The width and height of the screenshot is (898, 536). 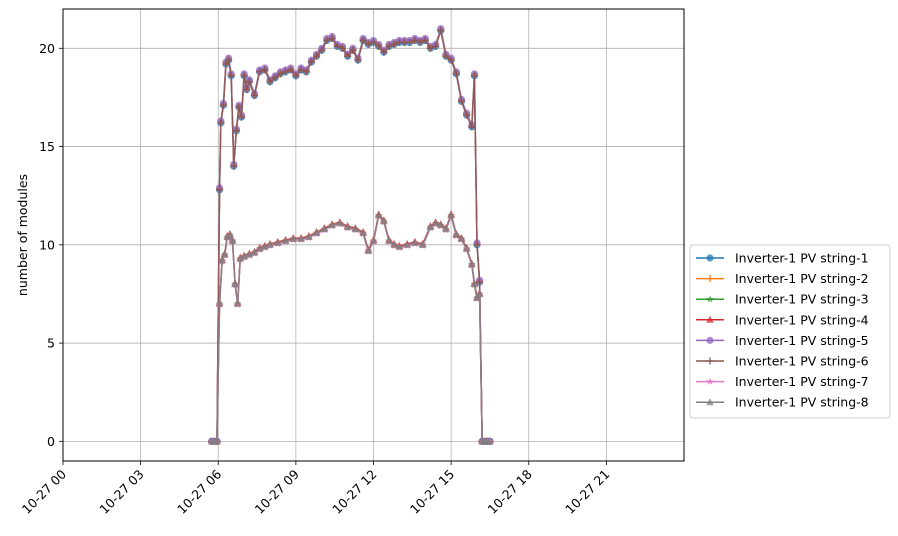 I want to click on y-tick-label: 0, so click(x=51, y=441).